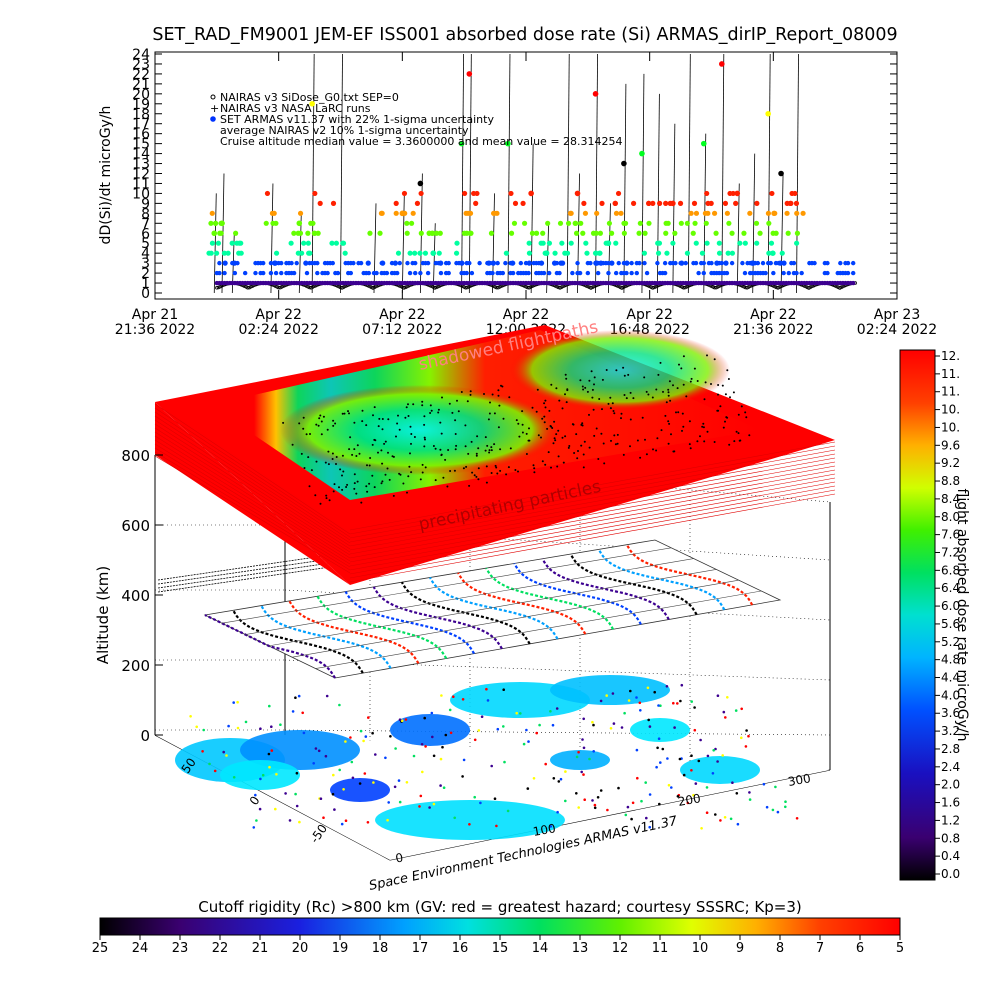 The width and height of the screenshot is (1000, 1000). Describe the element at coordinates (278, 315) in the screenshot. I see `x-tick-label-date: Apr 22` at that location.